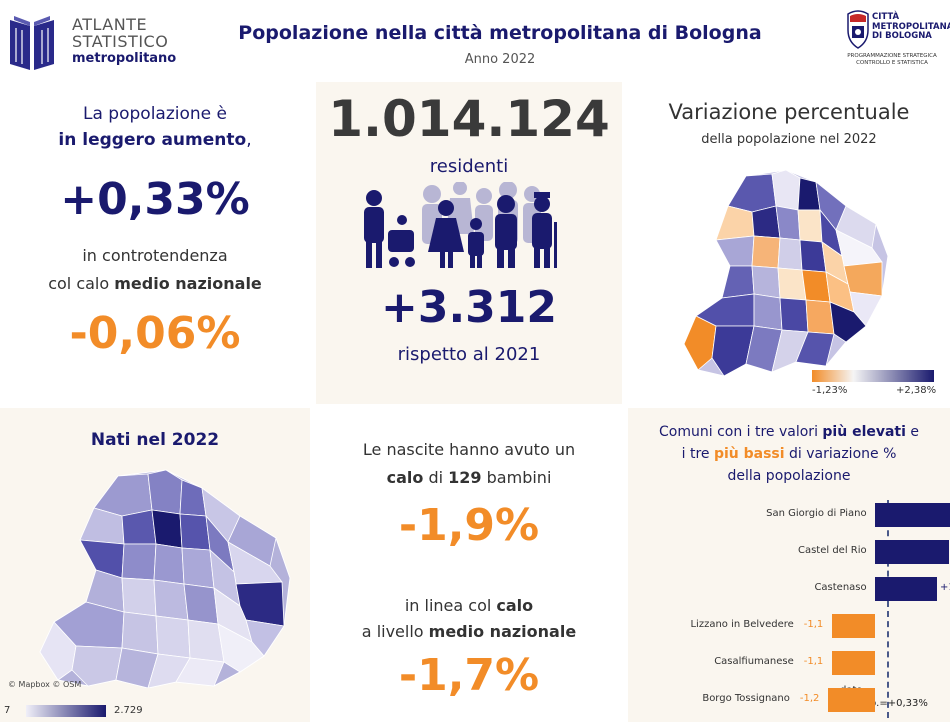  Describe the element at coordinates (155, 114) in the screenshot. I see `trend-line-1: La popolazione è` at that location.